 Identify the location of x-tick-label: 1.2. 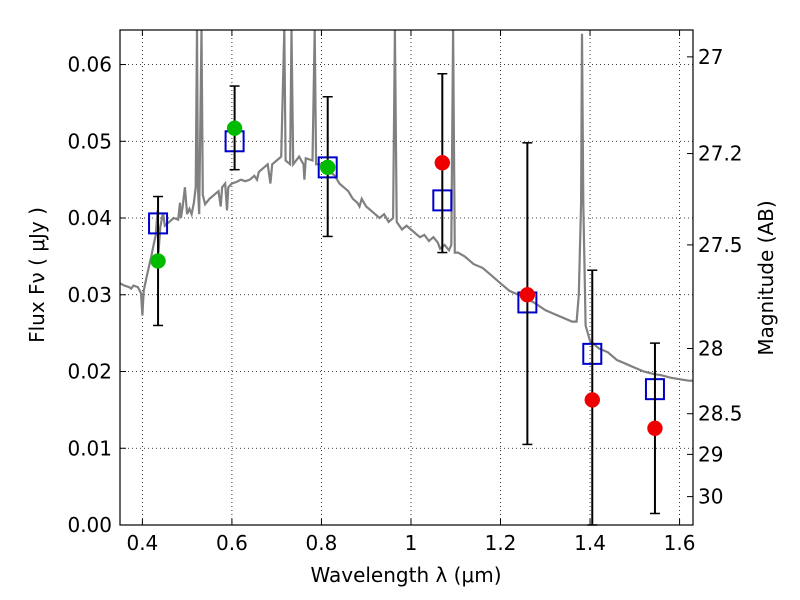
(501, 543).